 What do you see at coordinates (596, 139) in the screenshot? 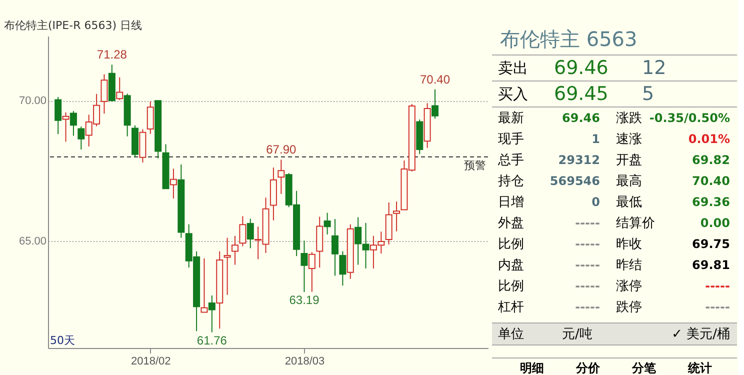
I see `text: 1` at bounding box center [596, 139].